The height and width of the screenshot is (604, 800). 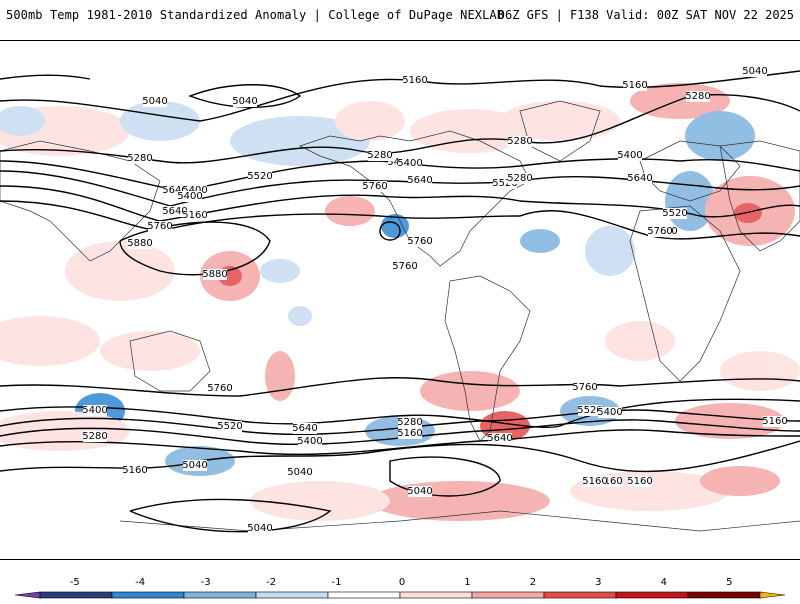 I want to click on south-america-outline, so click(x=487, y=358).